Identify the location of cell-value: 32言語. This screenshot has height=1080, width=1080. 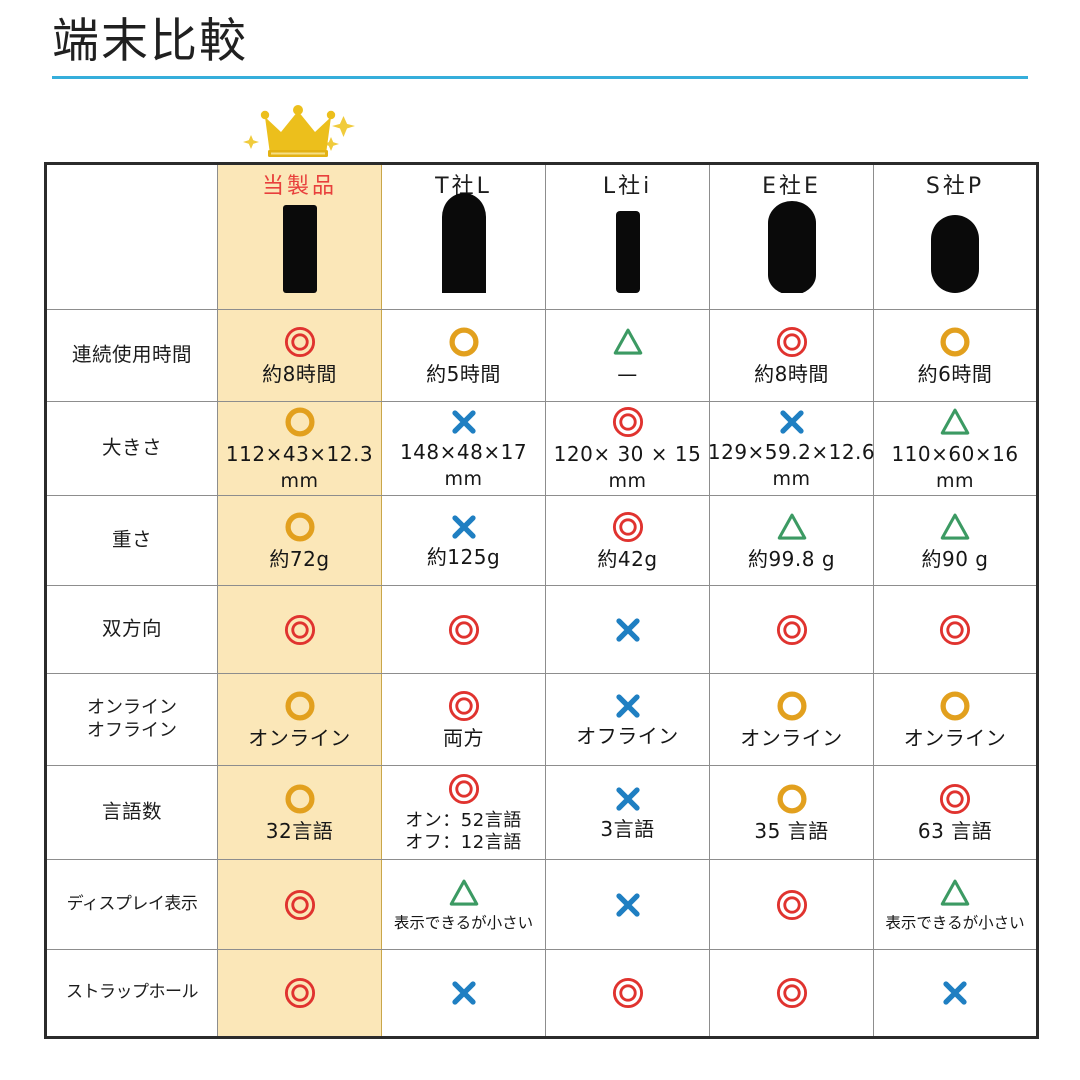
(299, 830).